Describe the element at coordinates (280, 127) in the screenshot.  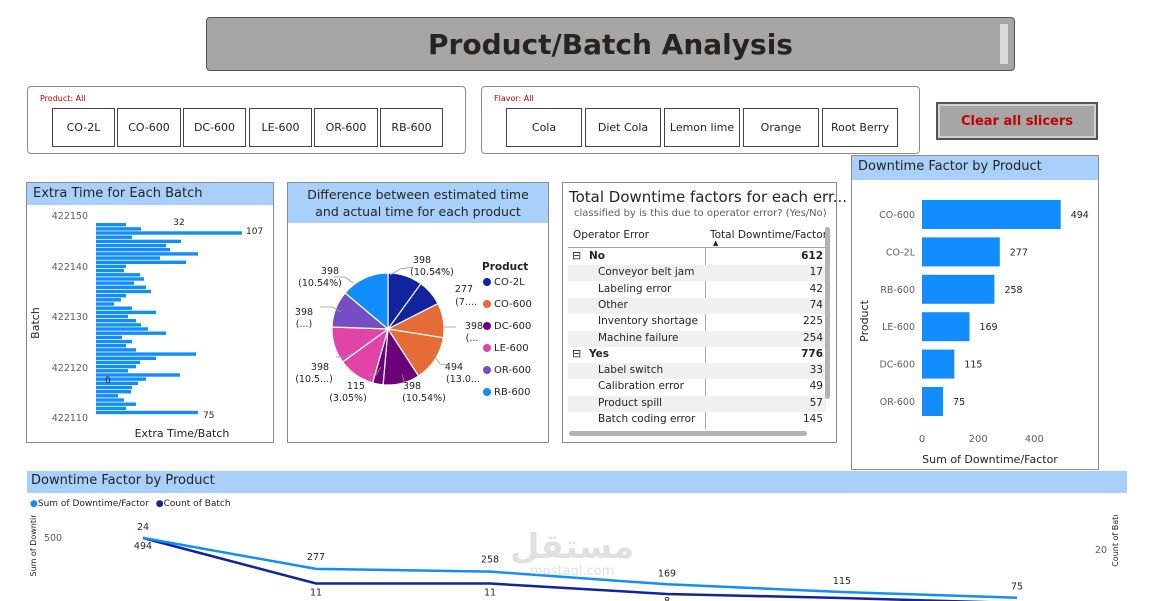
I see `product-chip-le-600: LE-600` at that location.